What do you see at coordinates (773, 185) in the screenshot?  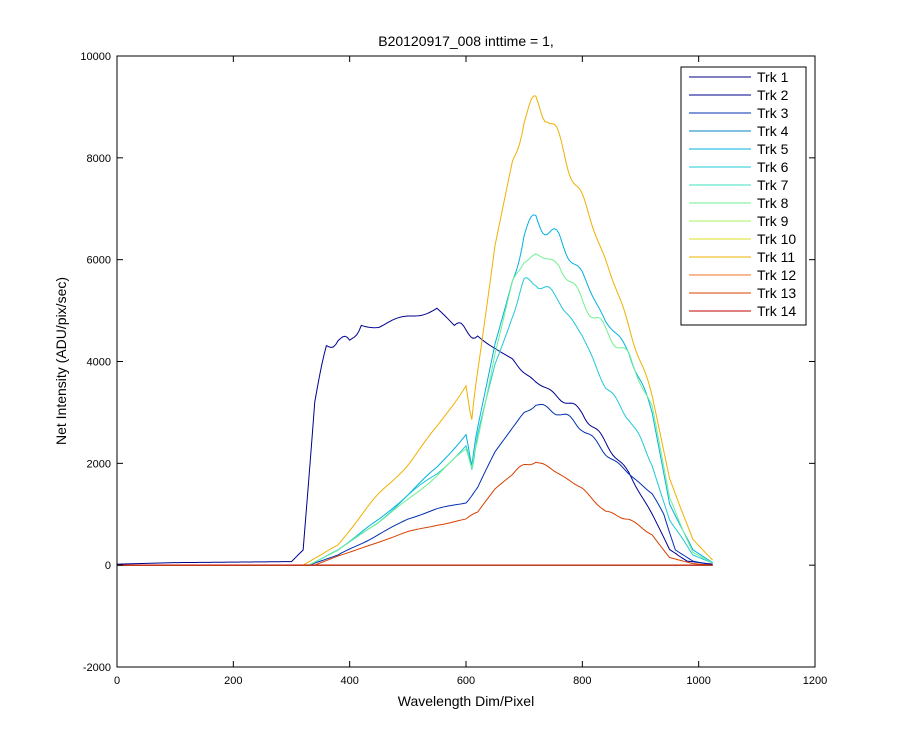 I see `legend-label-7: Trk 7` at bounding box center [773, 185].